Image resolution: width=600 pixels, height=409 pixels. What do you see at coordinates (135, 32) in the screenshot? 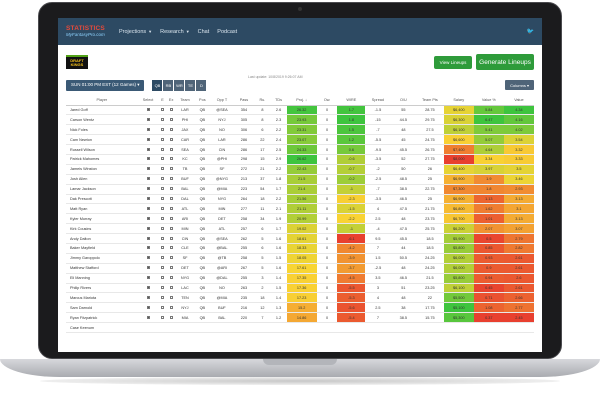
I see `nav-item-projections: Projections ▼` at bounding box center [135, 32].